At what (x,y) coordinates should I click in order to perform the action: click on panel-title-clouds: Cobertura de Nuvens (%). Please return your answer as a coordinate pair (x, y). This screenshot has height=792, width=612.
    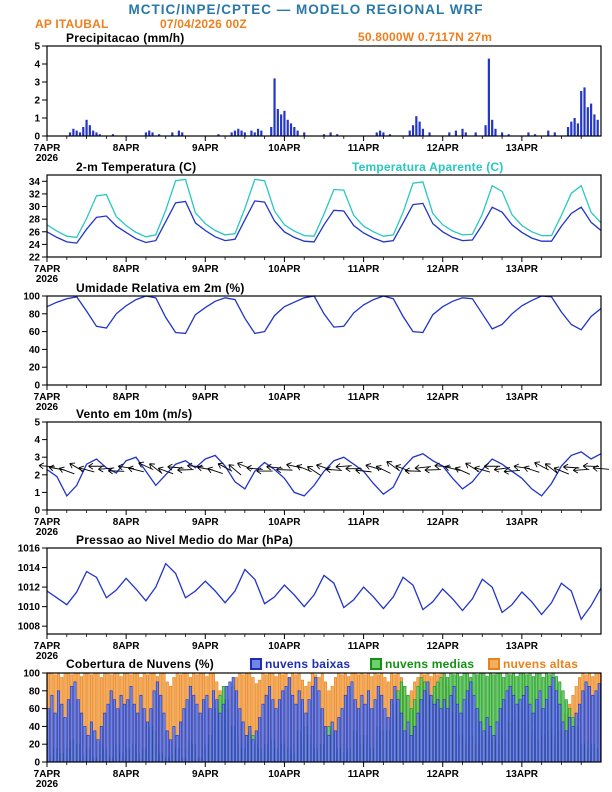
    Looking at the image, I should click on (140, 664).